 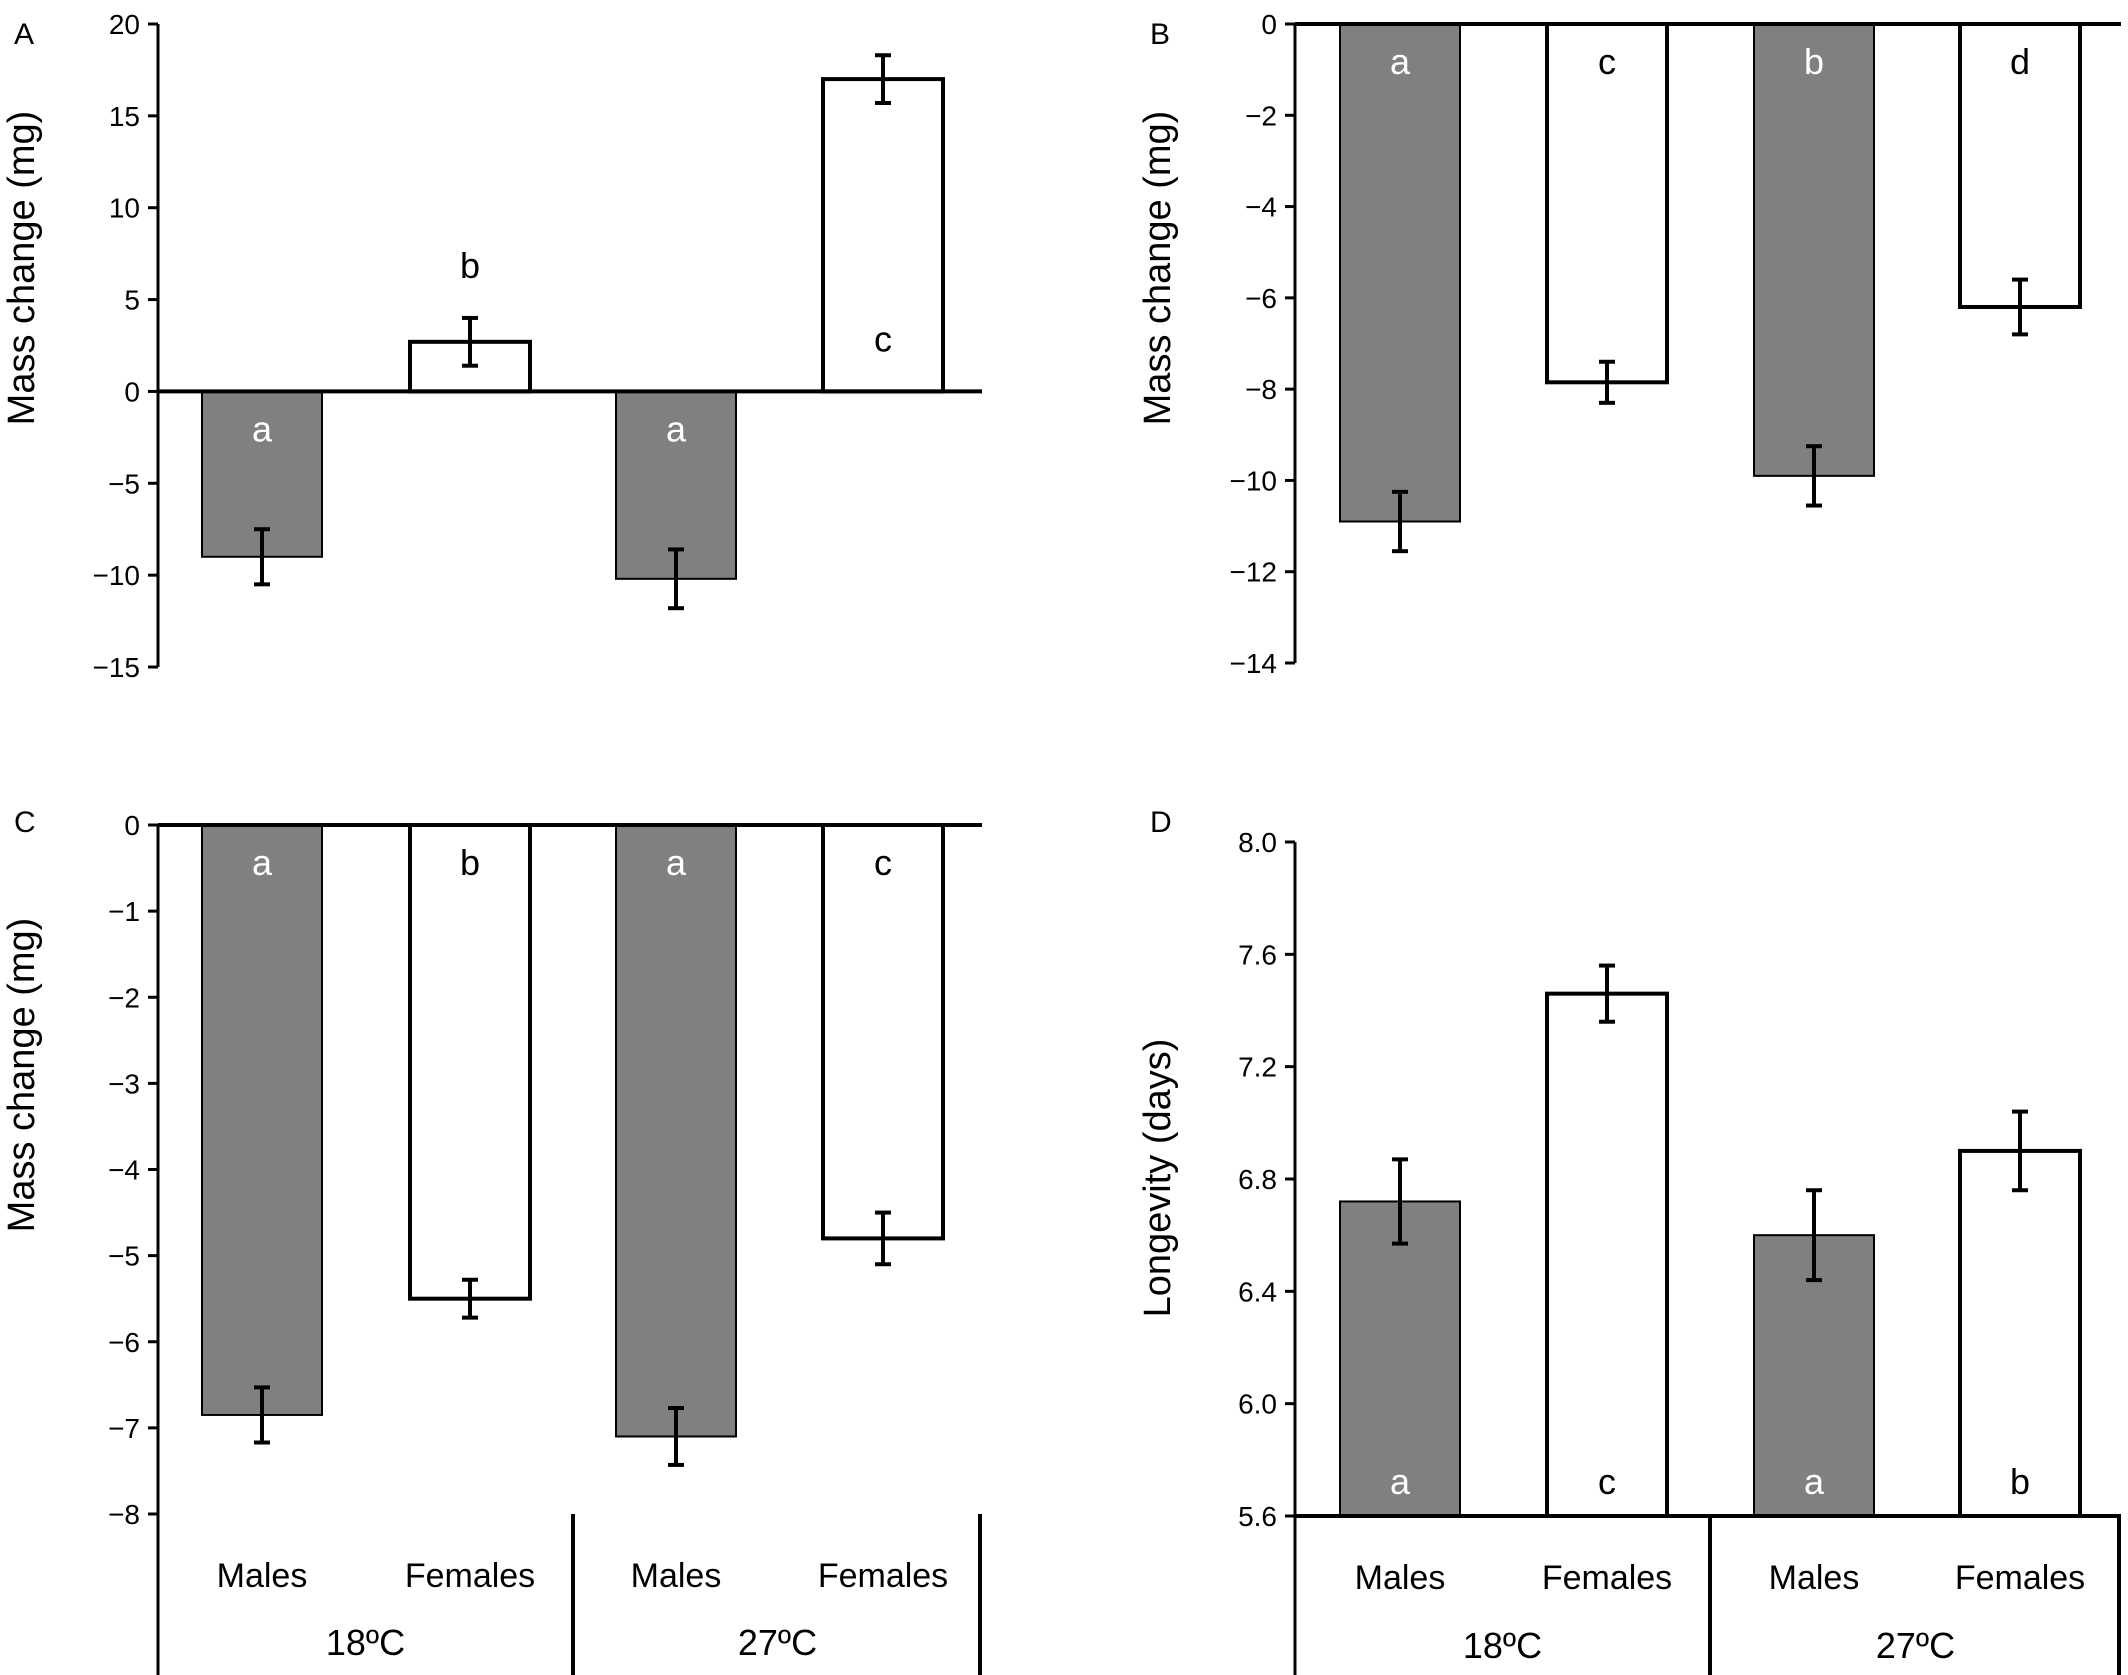 What do you see at coordinates (1257, 1404) in the screenshot?
I see `y-tick-label: 6.0` at bounding box center [1257, 1404].